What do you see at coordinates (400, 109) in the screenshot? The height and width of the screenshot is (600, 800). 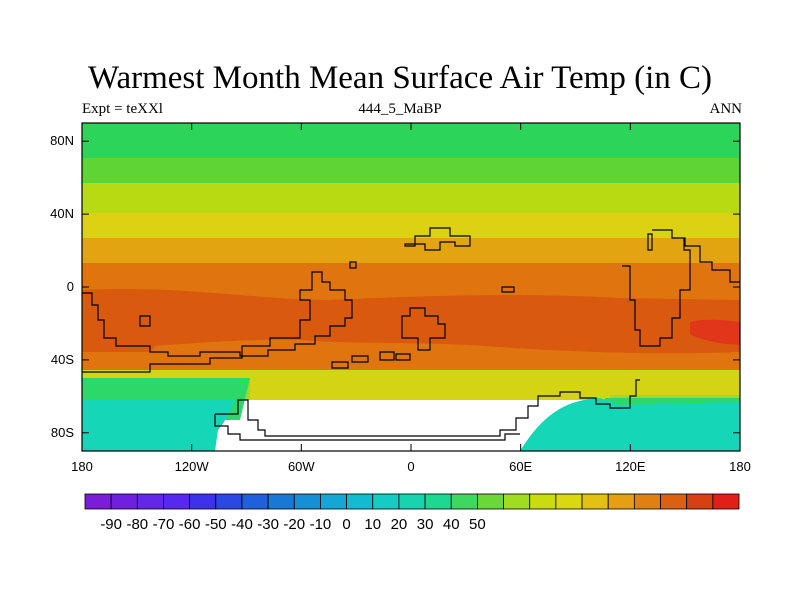 I see `period-label: 444_5_MaBP` at bounding box center [400, 109].